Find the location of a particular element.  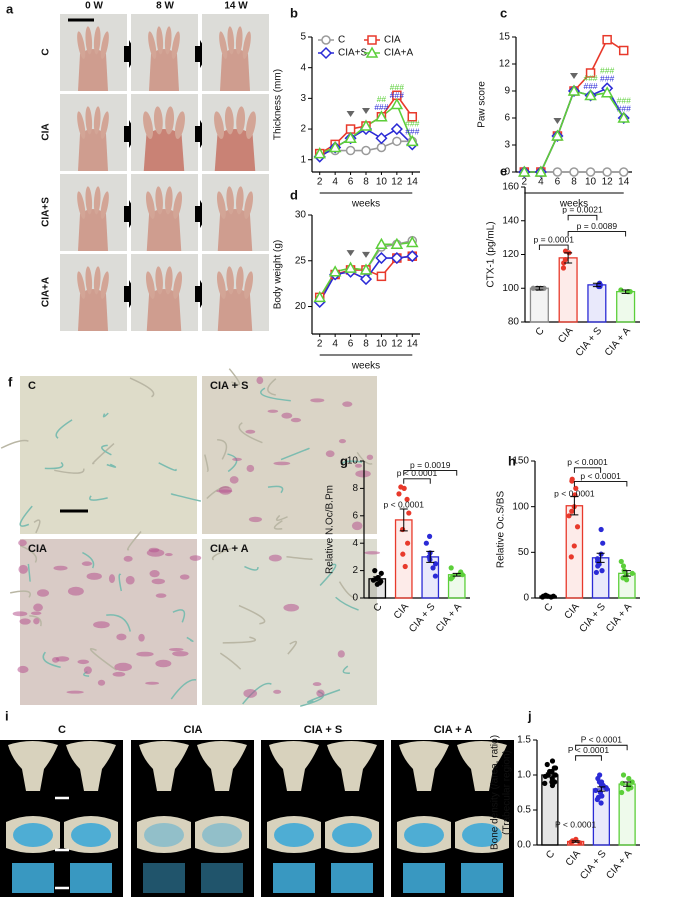

panel-label: b is located at coordinates (294, 12).